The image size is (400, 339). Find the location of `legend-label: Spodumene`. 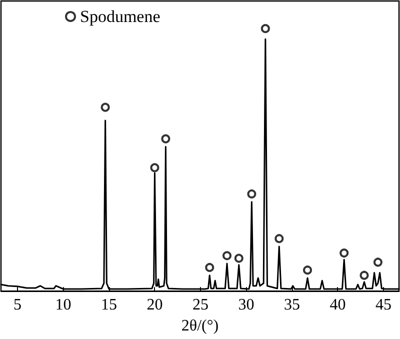

legend-label: Spodumene is located at coordinates (120, 16).